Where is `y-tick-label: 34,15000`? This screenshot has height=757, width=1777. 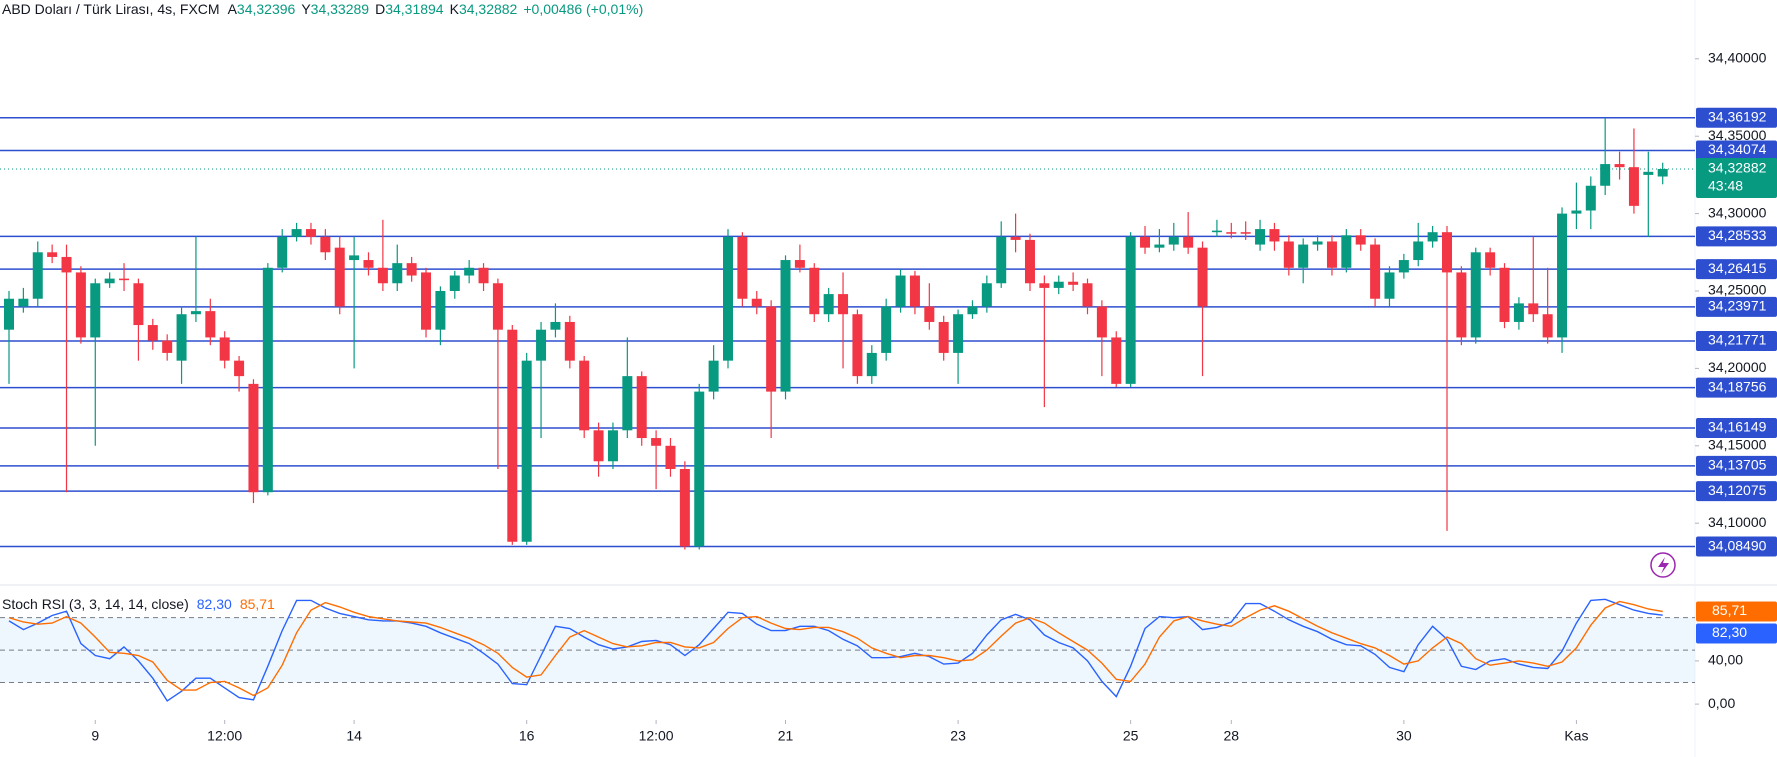
y-tick-label: 34,15000 is located at coordinates (1737, 444).